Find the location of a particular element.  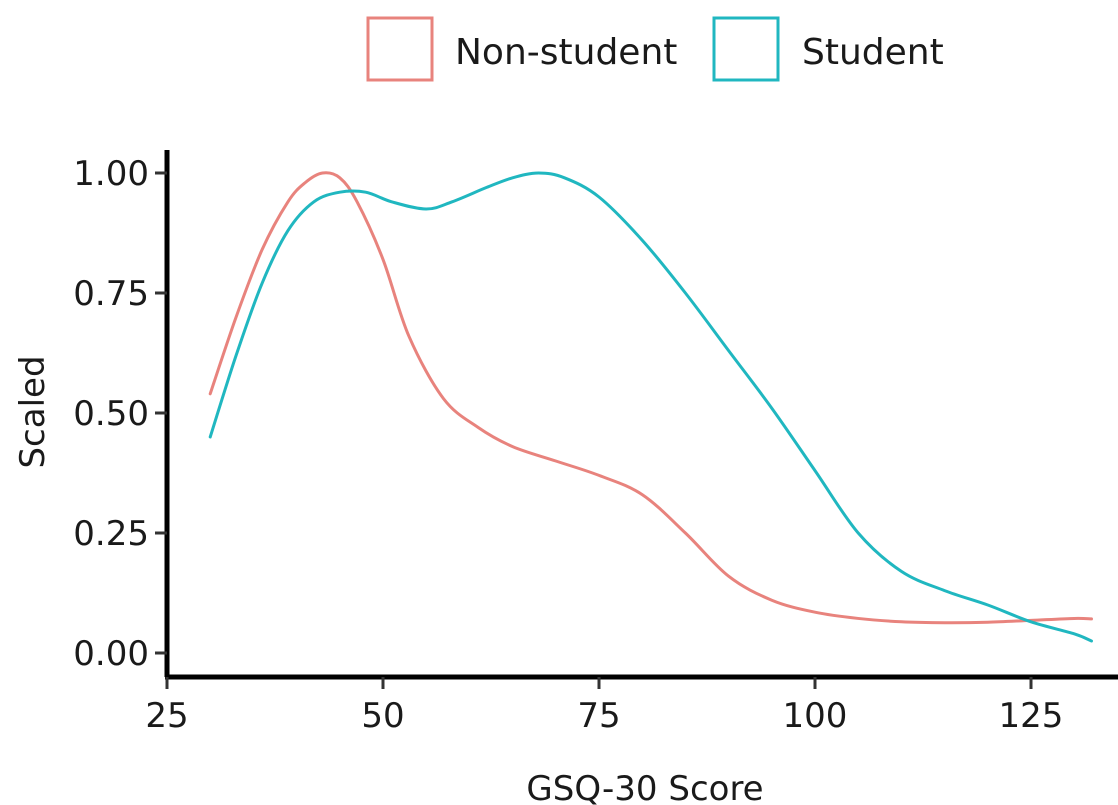

x-tick-label: 25 is located at coordinates (166, 716).